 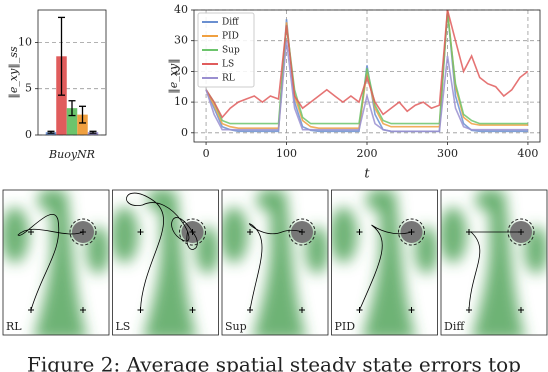 I want to click on y-tick-label: 30, so click(x=181, y=40).